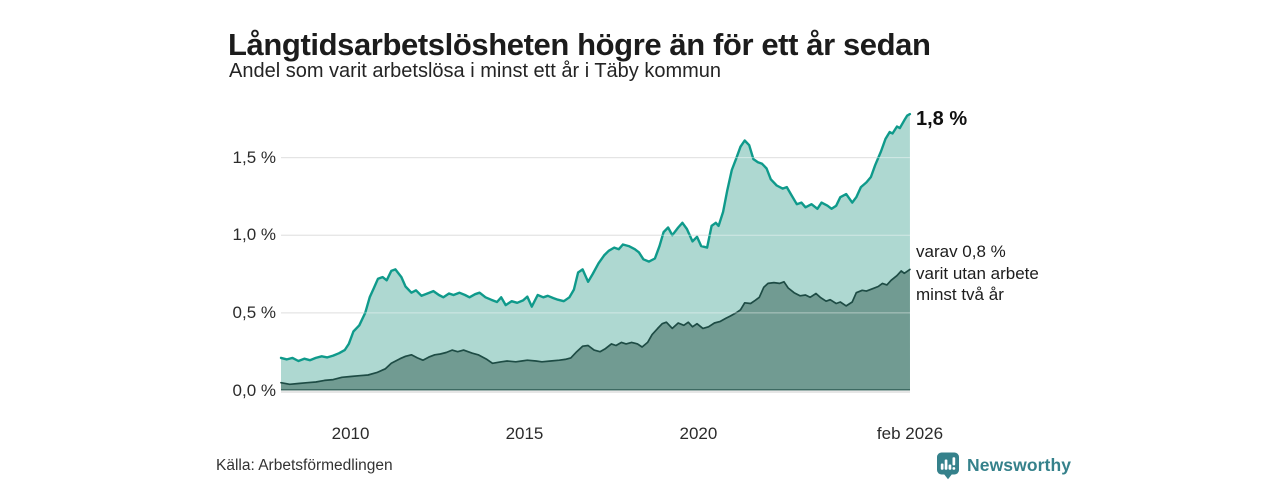 The width and height of the screenshot is (1280, 480). I want to click on y-axis-tick-label: 1,0 %, so click(254, 235).